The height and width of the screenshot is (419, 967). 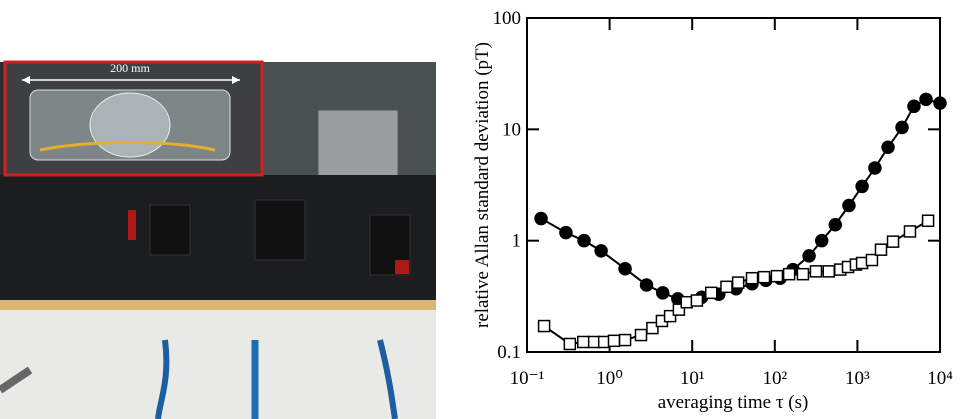 What do you see at coordinates (218, 305) in the screenshot?
I see `panel-strip` at bounding box center [218, 305].